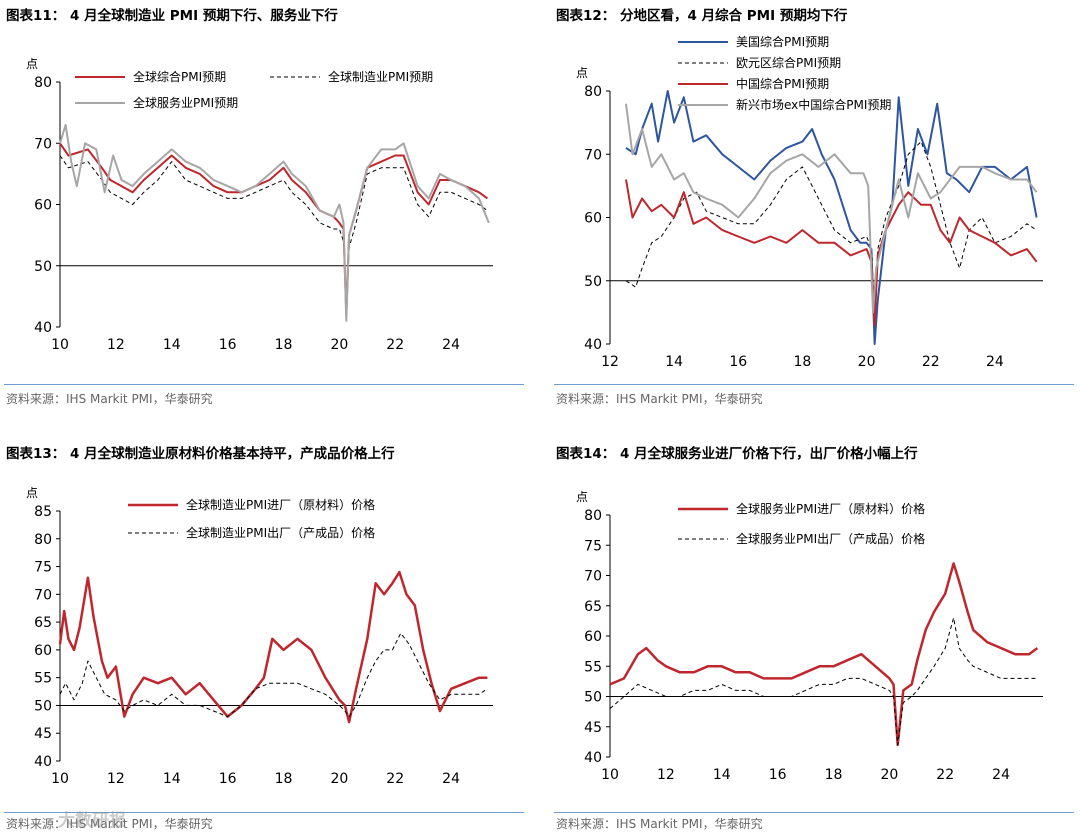 This screenshot has width=1080, height=836. I want to click on chart-title: 图表14： 4 月全球服务业进厂价格下行，出厂价格小幅上行, so click(737, 454).